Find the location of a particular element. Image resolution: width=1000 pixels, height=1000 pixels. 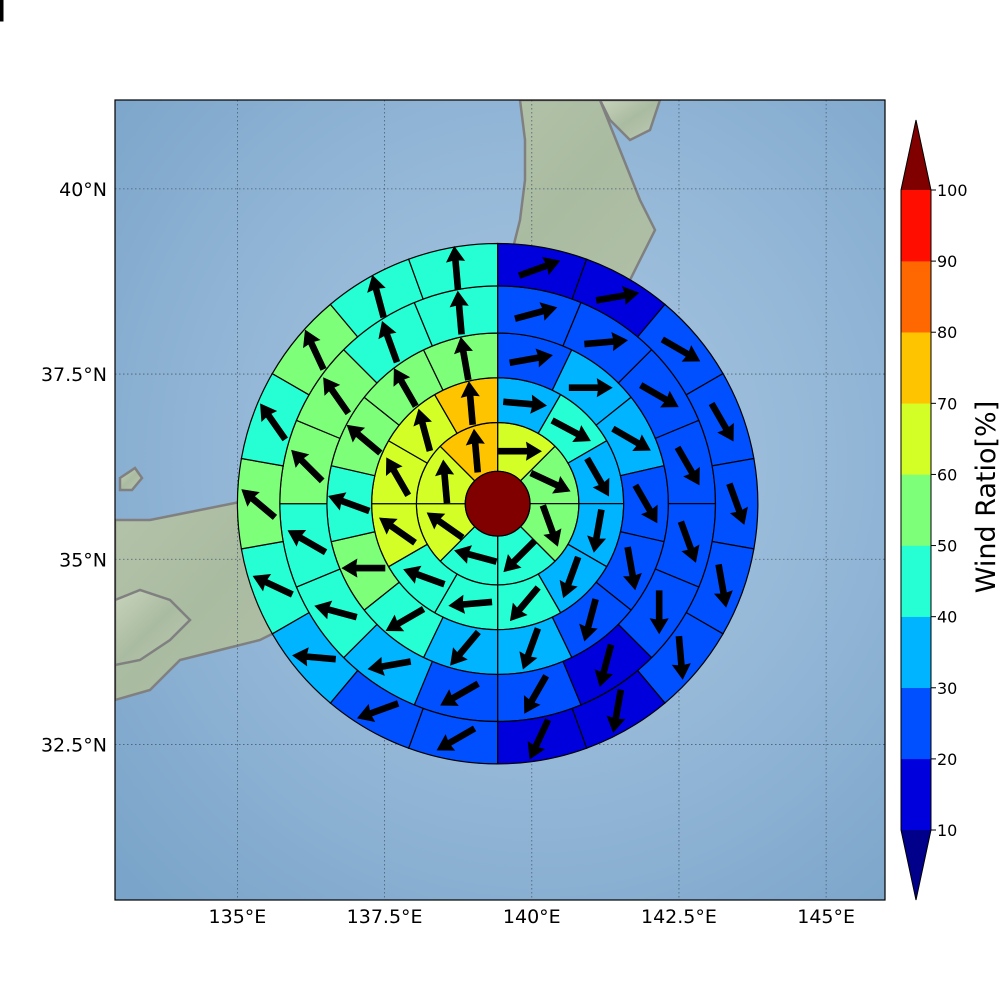

oki-island is located at coordinates (131, 479).